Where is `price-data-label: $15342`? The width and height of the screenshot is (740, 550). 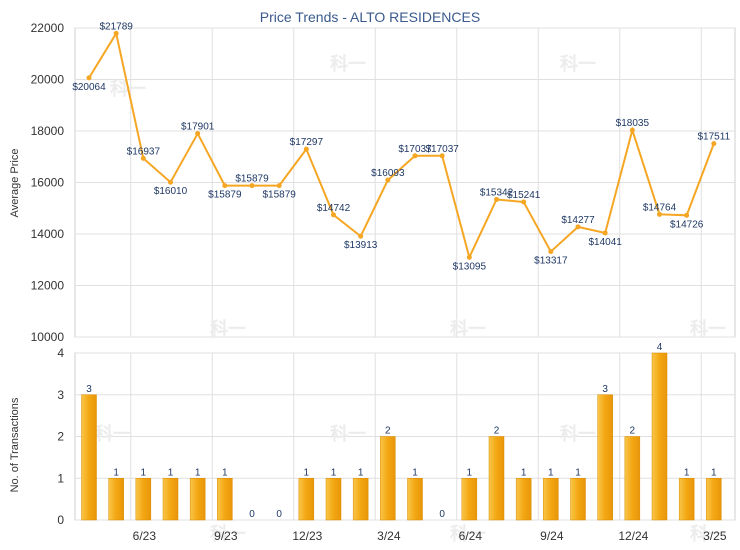 price-data-label: $15342 is located at coordinates (497, 192).